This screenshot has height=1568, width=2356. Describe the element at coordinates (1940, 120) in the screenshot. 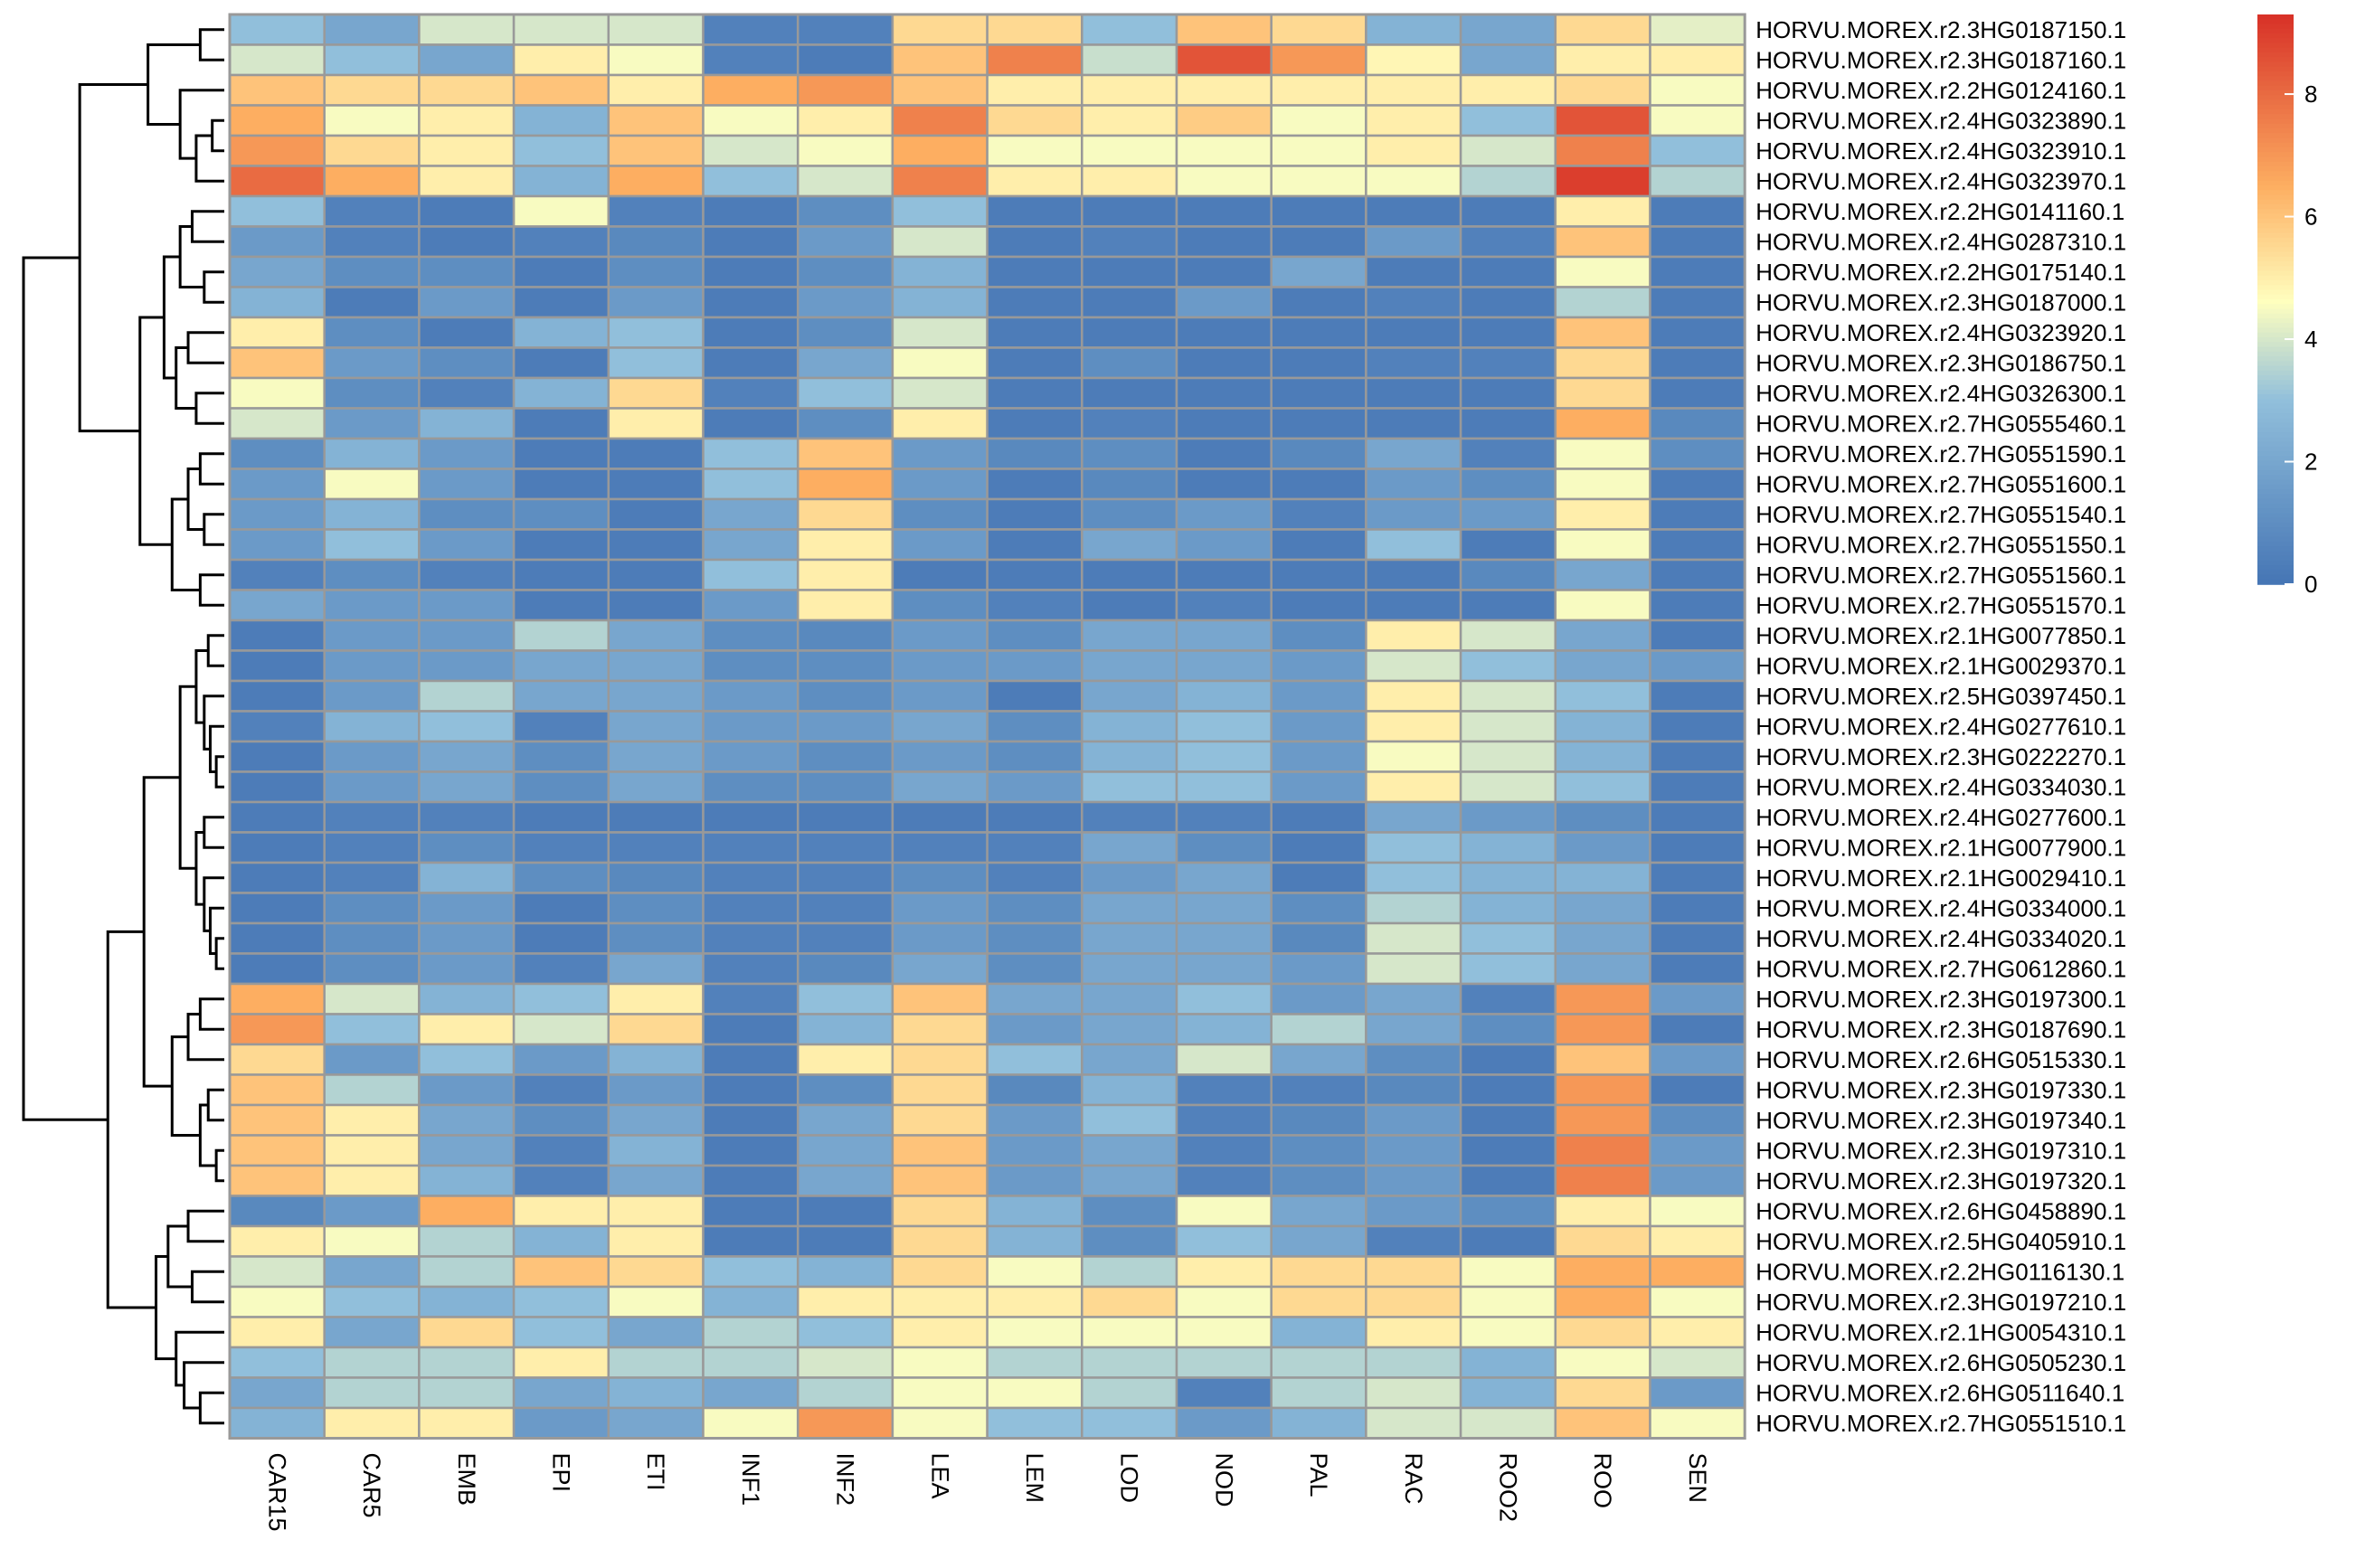

I see `row-label: HORVU.MOREX.r2.4HG0323890.1` at that location.